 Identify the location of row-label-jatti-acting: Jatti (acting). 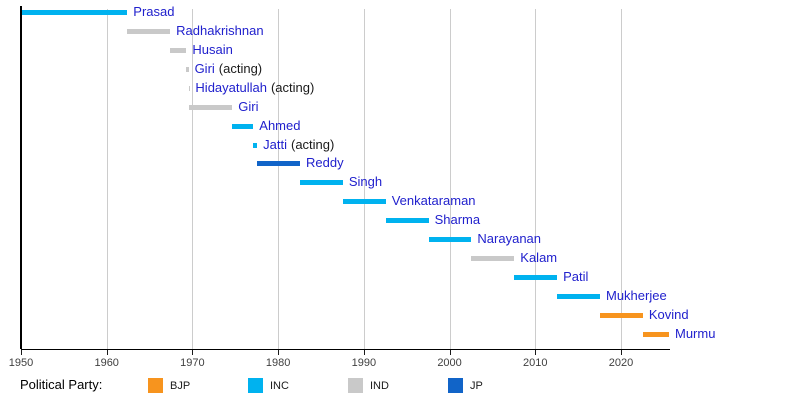
(298, 145).